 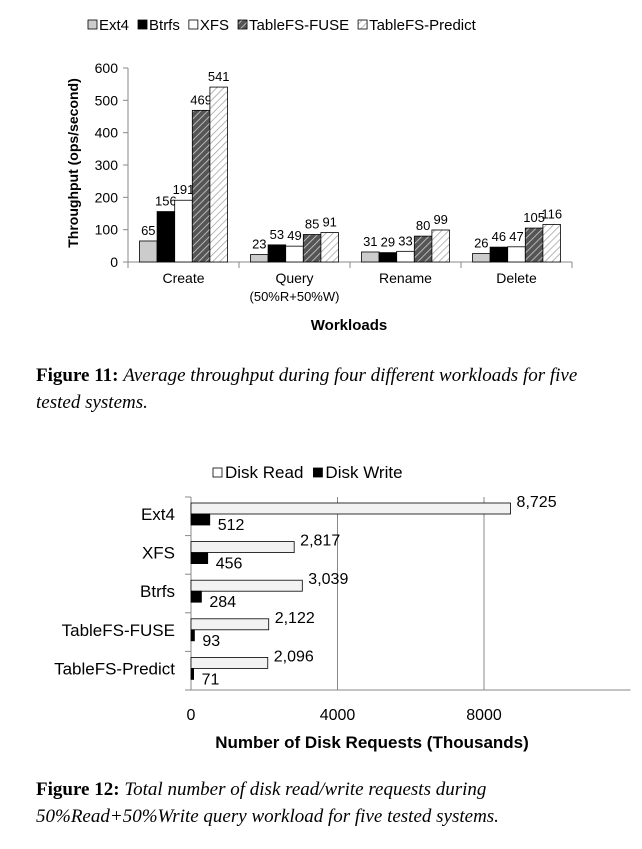 What do you see at coordinates (328, 579) in the screenshot?
I see `chart2-data-label-read: 3,039` at bounding box center [328, 579].